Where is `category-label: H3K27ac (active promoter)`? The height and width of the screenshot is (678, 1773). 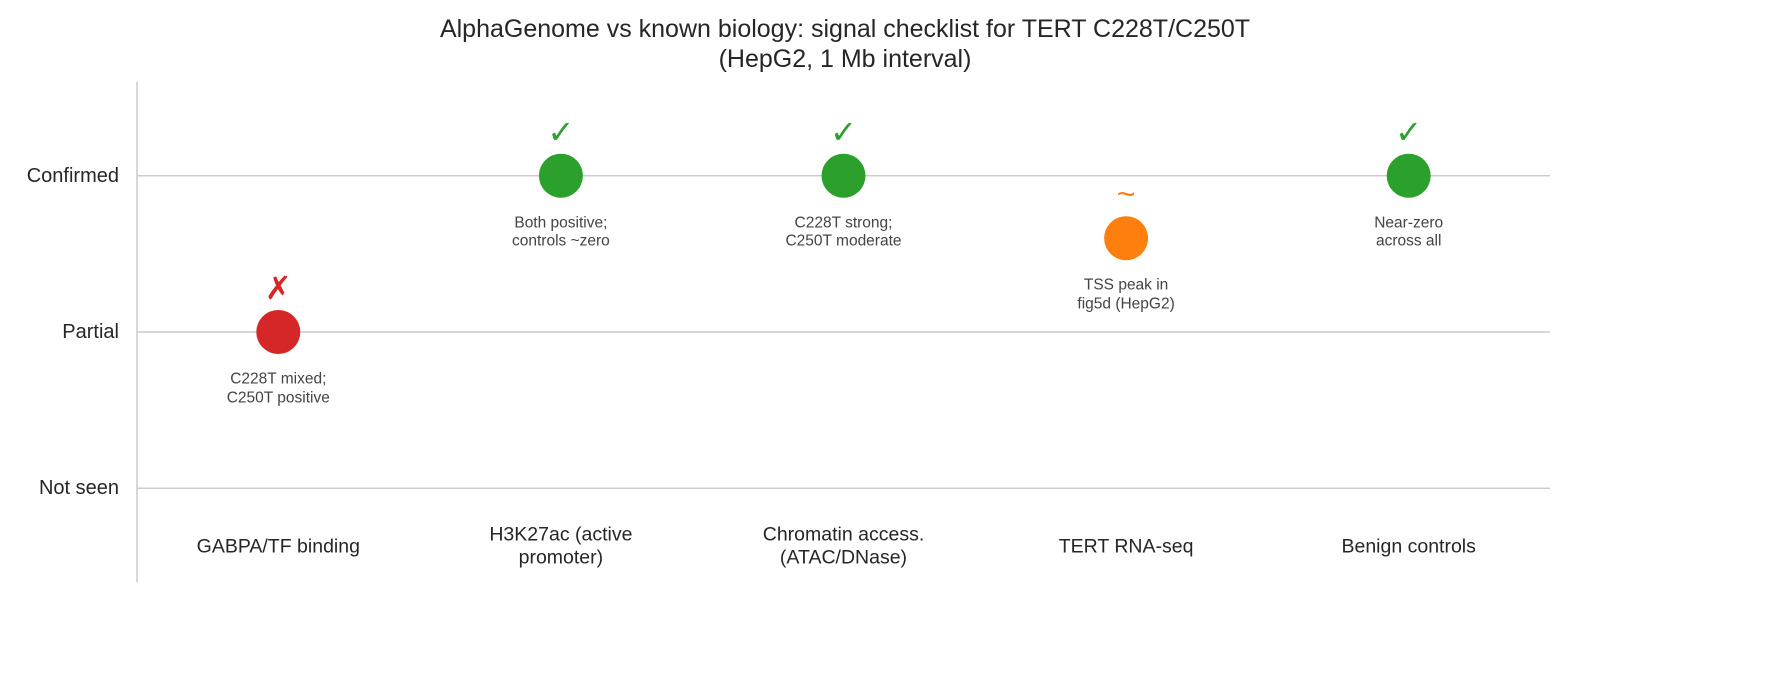 category-label: H3K27ac (active promoter) is located at coordinates (561, 546).